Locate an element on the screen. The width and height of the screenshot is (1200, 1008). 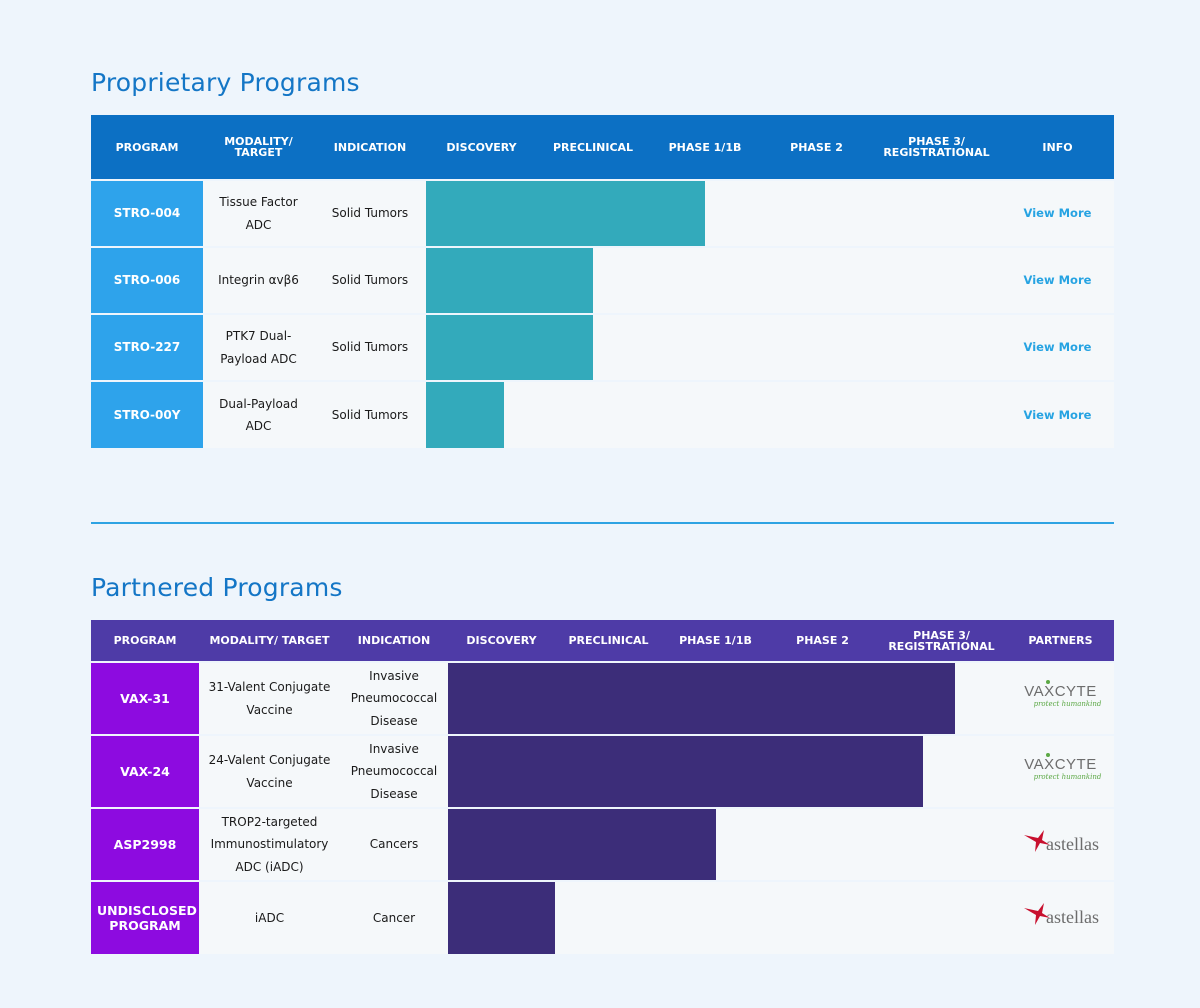
proprietary-header-program: PROGRAM is located at coordinates (147, 147).